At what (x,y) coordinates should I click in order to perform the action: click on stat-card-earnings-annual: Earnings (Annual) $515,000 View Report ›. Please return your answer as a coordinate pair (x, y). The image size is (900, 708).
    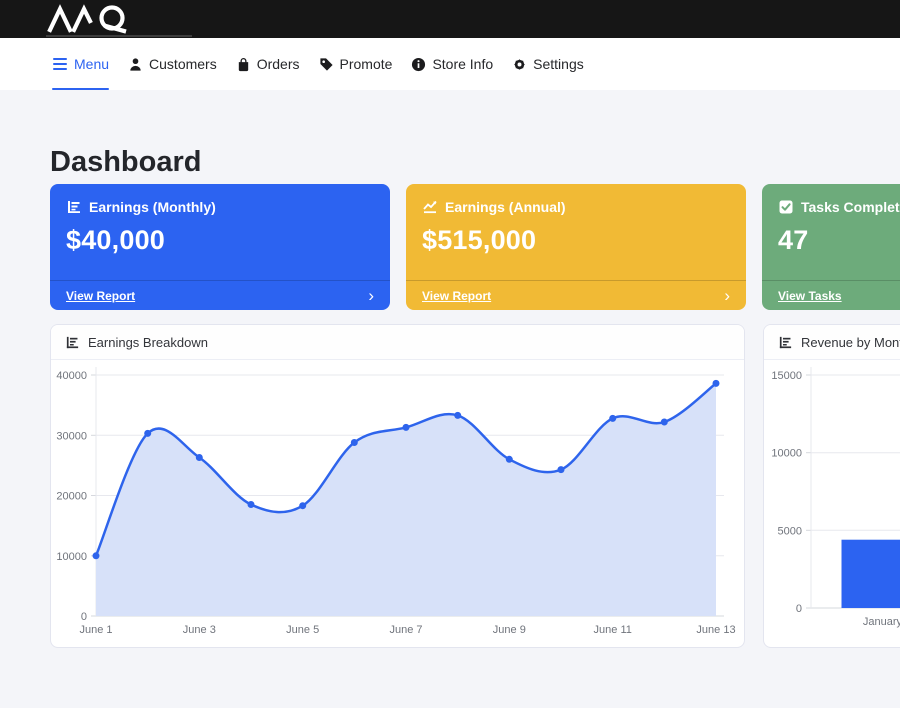
    Looking at the image, I should click on (576, 247).